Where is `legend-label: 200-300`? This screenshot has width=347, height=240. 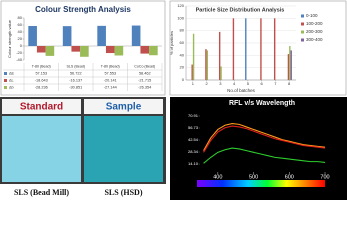 legend-label: 200-300 is located at coordinates (314, 31).